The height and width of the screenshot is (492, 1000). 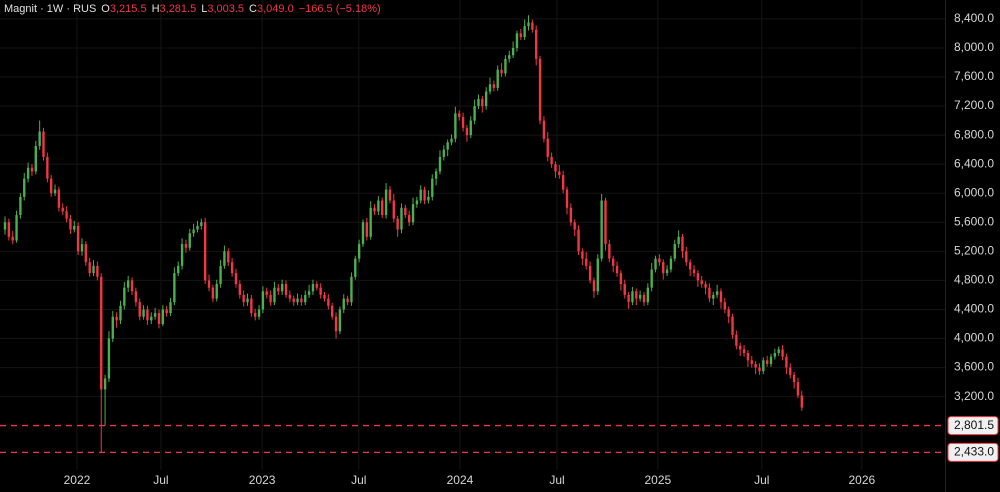 What do you see at coordinates (974, 367) in the screenshot?
I see `y-tick-label: 3,600.0` at bounding box center [974, 367].